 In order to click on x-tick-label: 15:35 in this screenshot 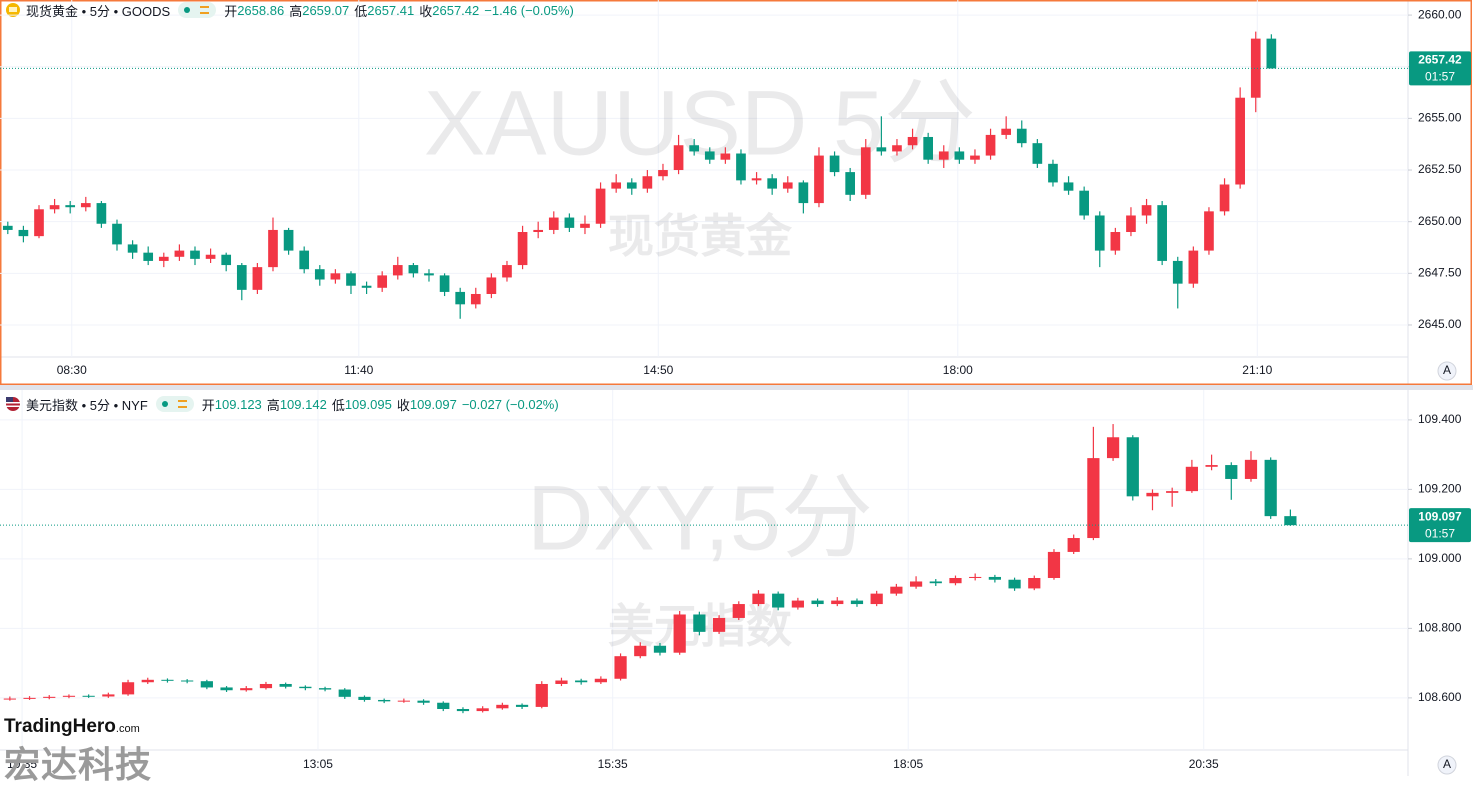, I will do `click(613, 764)`.